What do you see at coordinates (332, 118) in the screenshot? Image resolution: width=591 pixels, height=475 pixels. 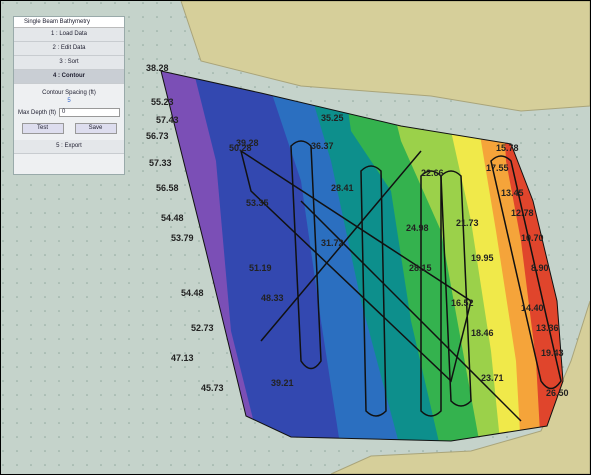 I see `sounding: 35.25` at bounding box center [332, 118].